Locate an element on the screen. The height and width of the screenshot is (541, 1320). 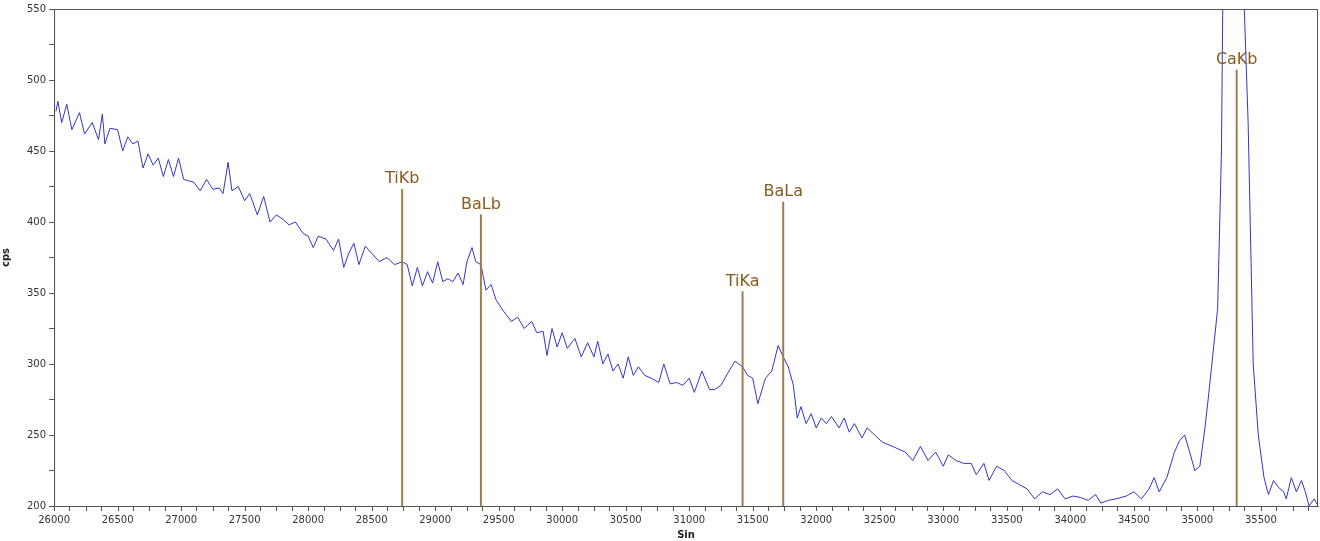
y-tick-label: 350 is located at coordinates (36, 292).